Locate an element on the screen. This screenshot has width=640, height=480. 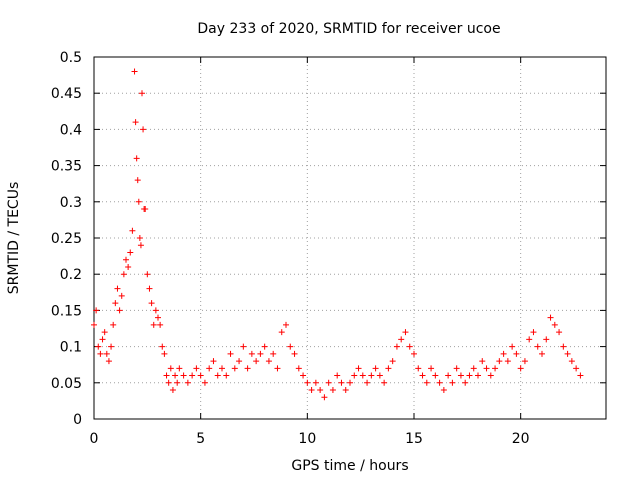
y-tick-label: 0.35 is located at coordinates (66, 167).